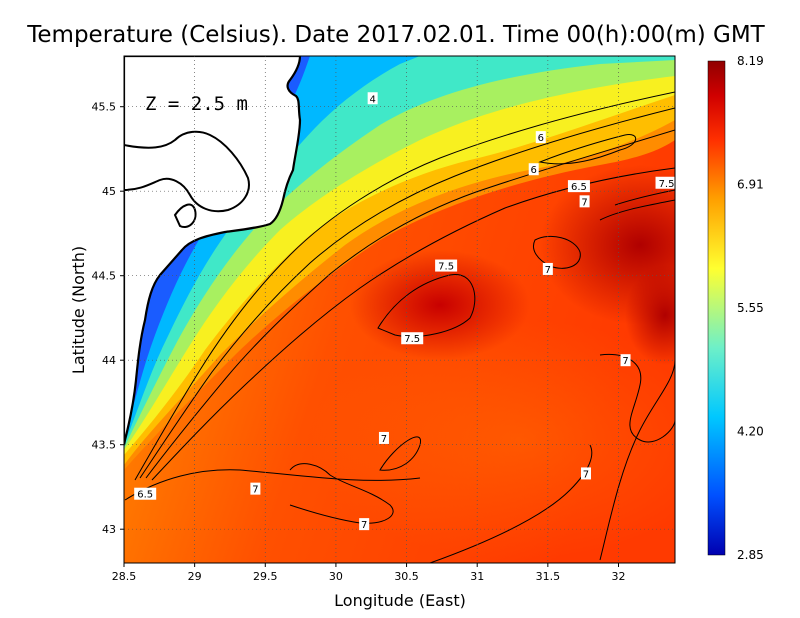 The width and height of the screenshot is (800, 618). What do you see at coordinates (265, 576) in the screenshot?
I see `x-tick-label: 29.5` at bounding box center [265, 576].